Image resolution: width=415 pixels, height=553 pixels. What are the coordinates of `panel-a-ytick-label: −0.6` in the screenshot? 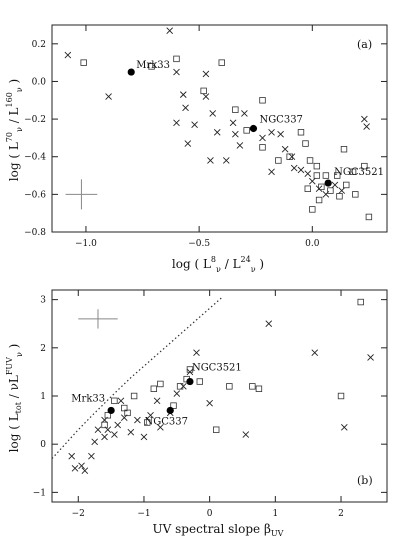 It's located at (35, 195).